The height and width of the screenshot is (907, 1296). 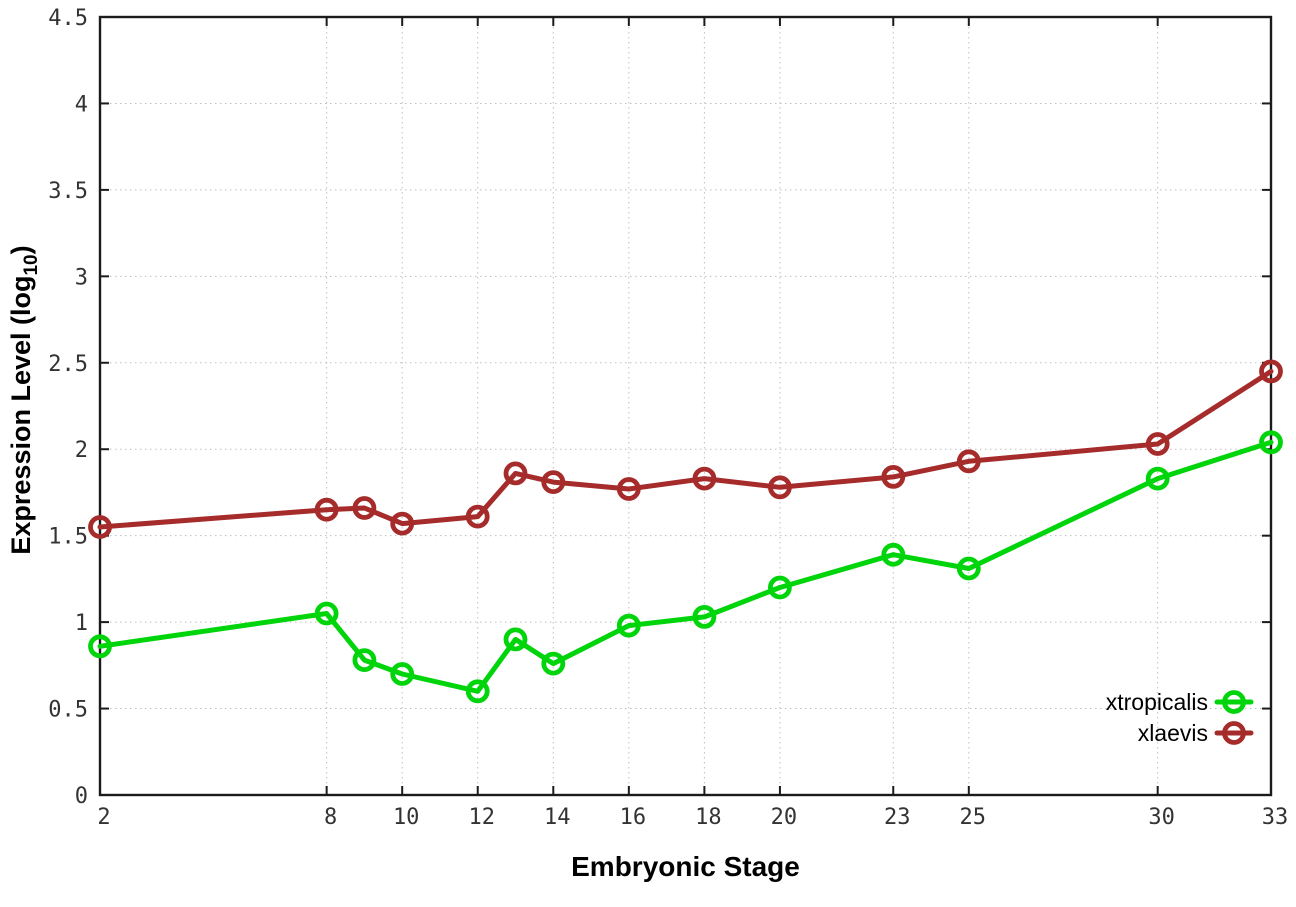 I want to click on x-tick-label: 10, so click(x=406, y=817).